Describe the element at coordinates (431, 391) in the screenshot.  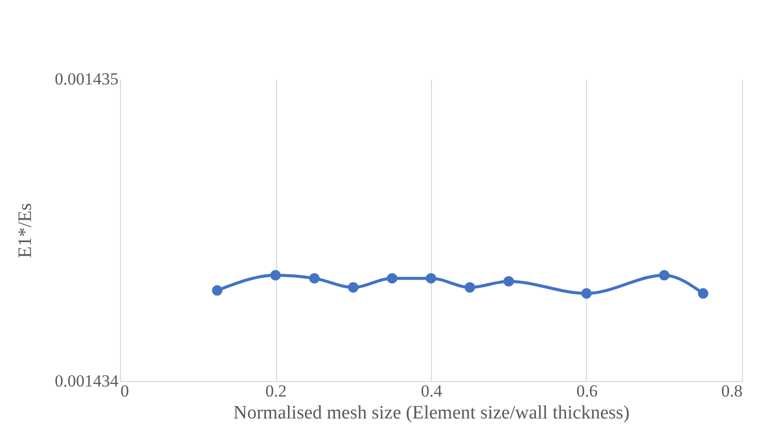
I see `x-tick-label: 0.4` at that location.